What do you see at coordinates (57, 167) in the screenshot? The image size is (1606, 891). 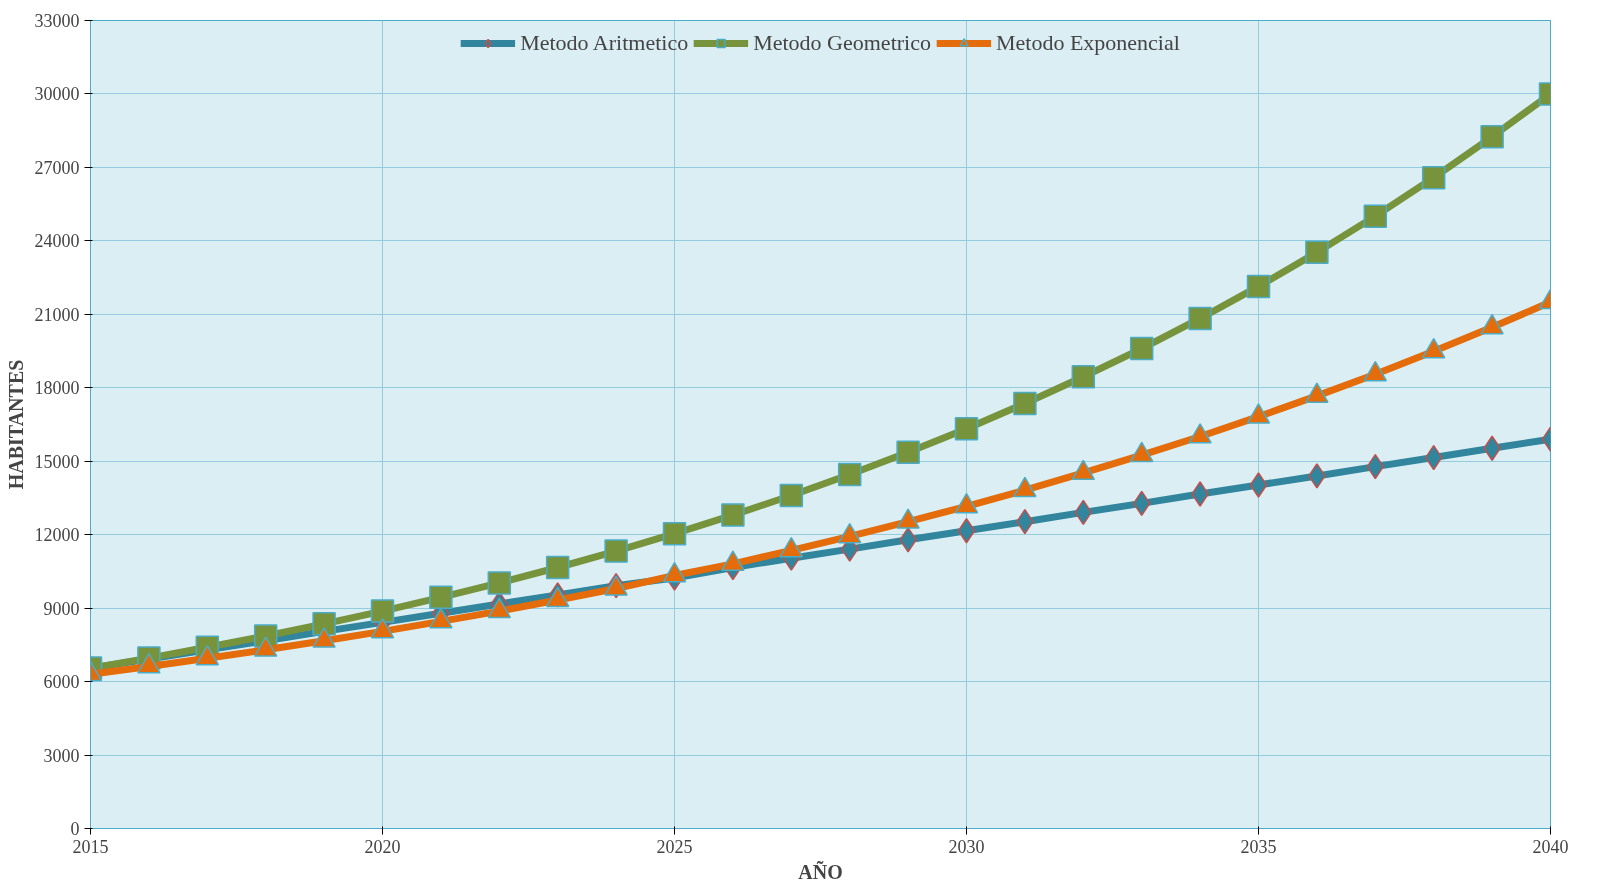 I see `y-tick-label: 27000` at bounding box center [57, 167].